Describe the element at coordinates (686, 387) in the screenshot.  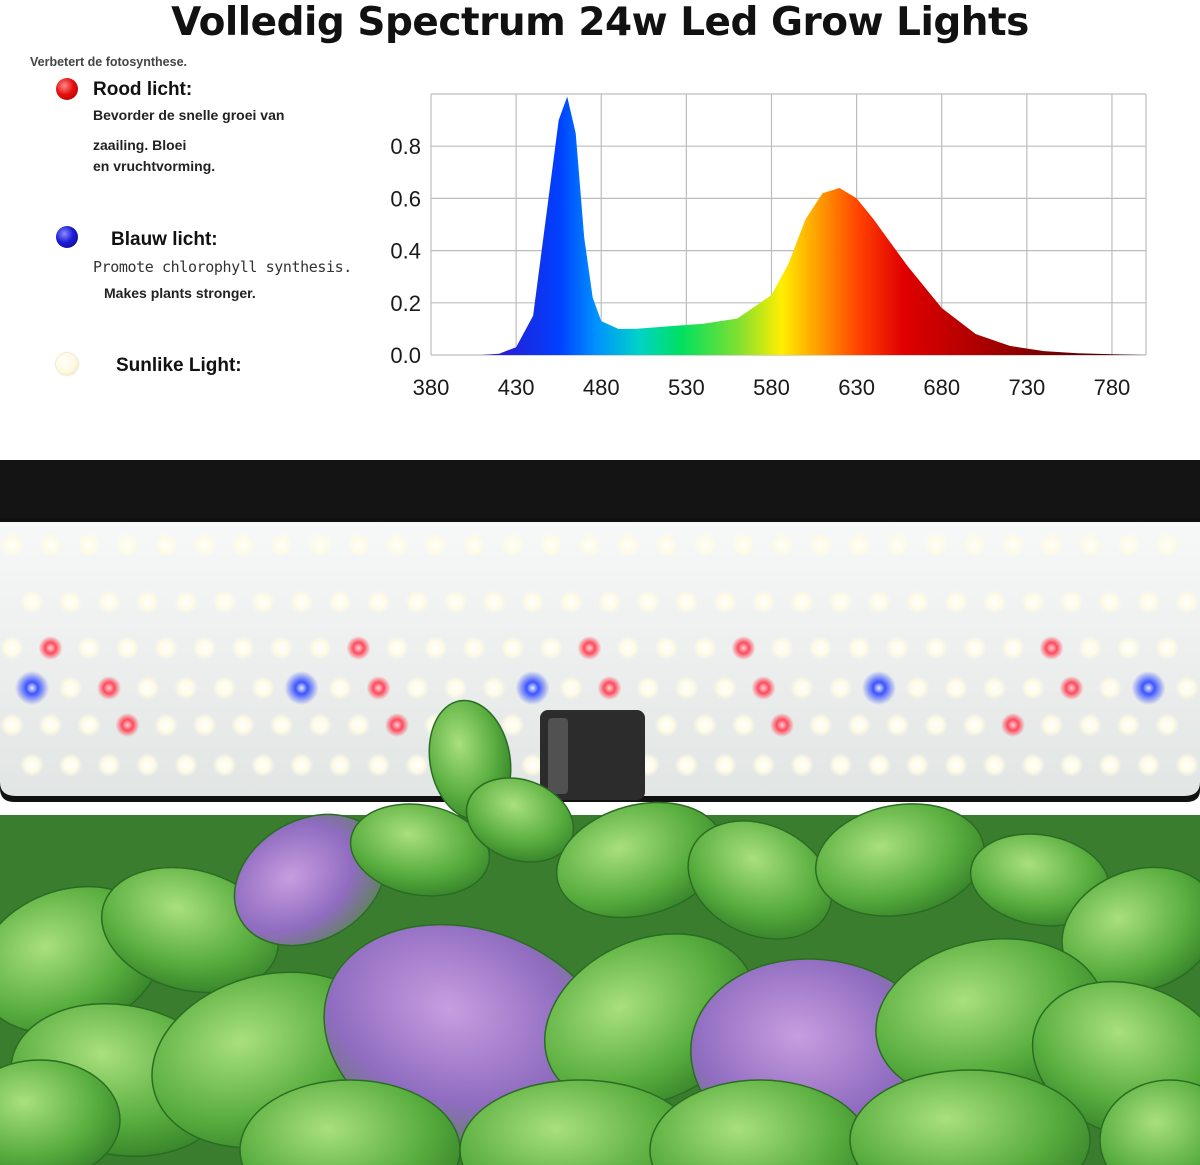
I see `x-tick-label: 530` at that location.